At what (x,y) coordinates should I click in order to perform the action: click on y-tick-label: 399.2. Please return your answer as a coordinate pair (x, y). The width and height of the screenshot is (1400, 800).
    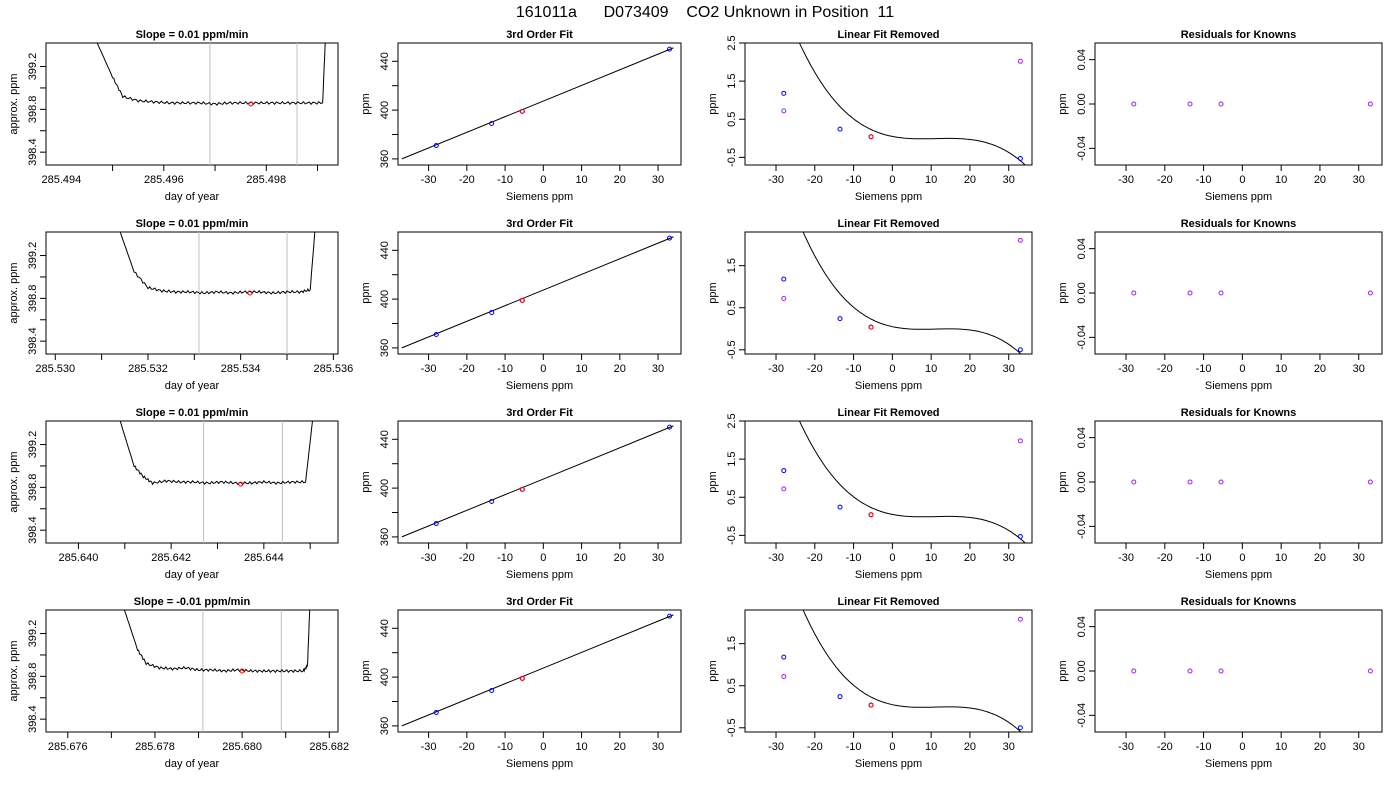
    Looking at the image, I should click on (33, 445).